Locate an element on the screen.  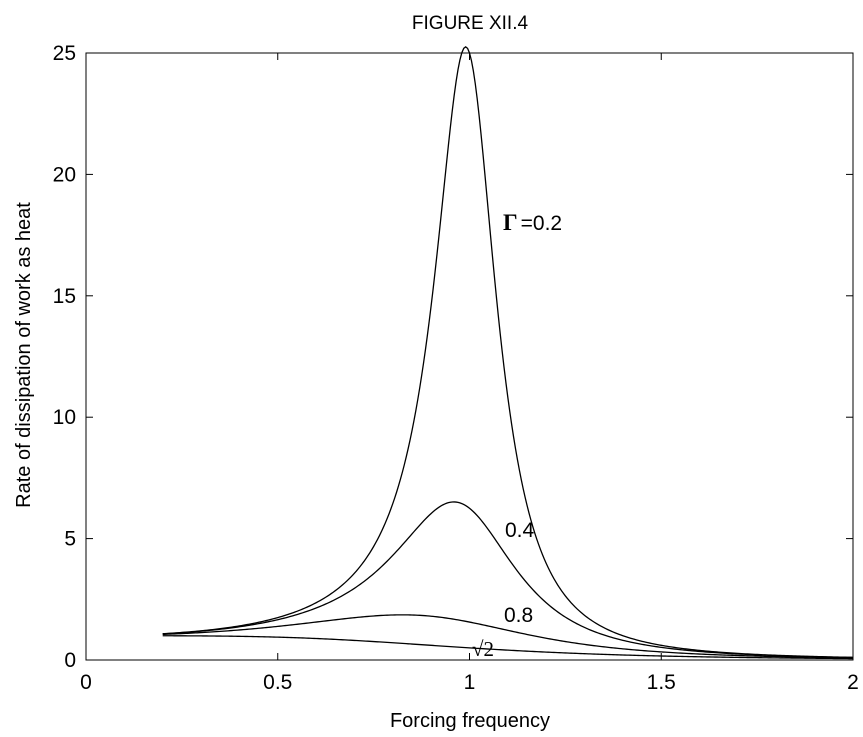
annotation-gamma-04: 0.4 is located at coordinates (520, 530).